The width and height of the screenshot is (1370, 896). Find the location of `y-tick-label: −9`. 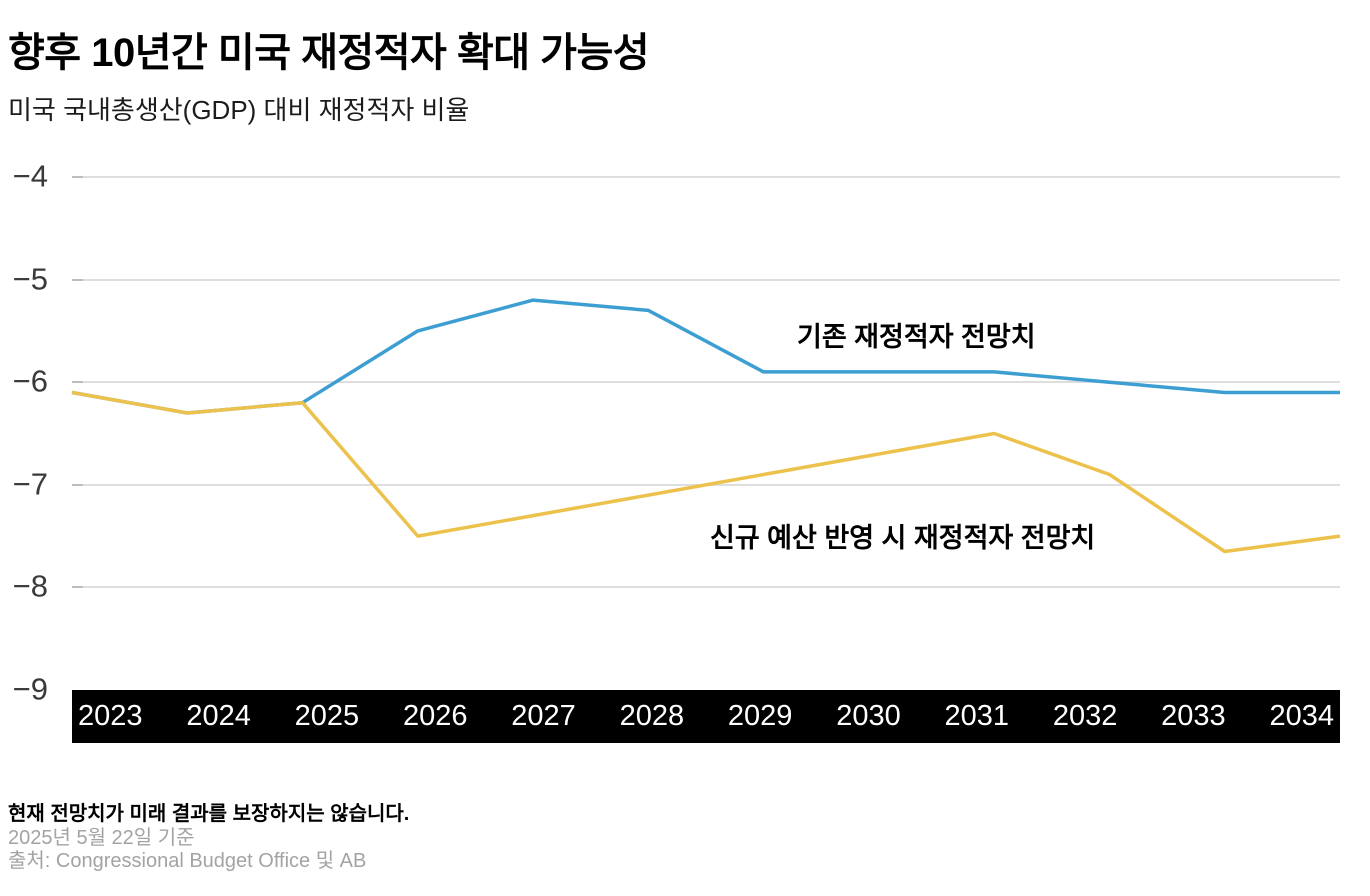

y-tick-label: −9 is located at coordinates (30, 689).